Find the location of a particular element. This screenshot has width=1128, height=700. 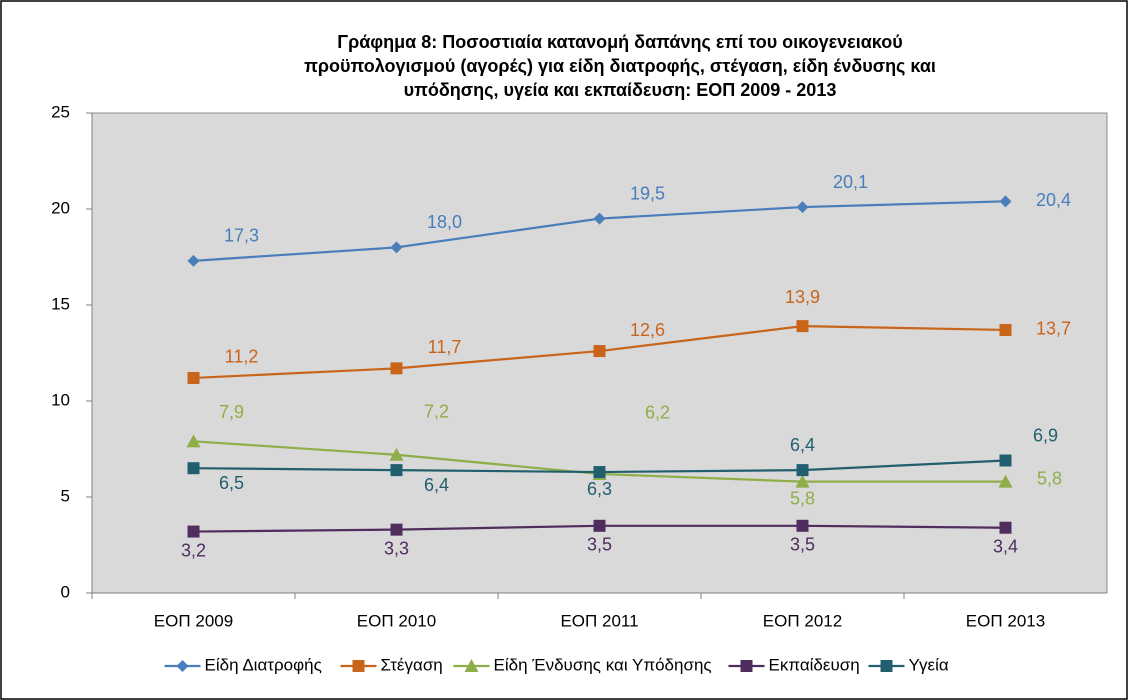

data-label: 20,1 is located at coordinates (850, 182).